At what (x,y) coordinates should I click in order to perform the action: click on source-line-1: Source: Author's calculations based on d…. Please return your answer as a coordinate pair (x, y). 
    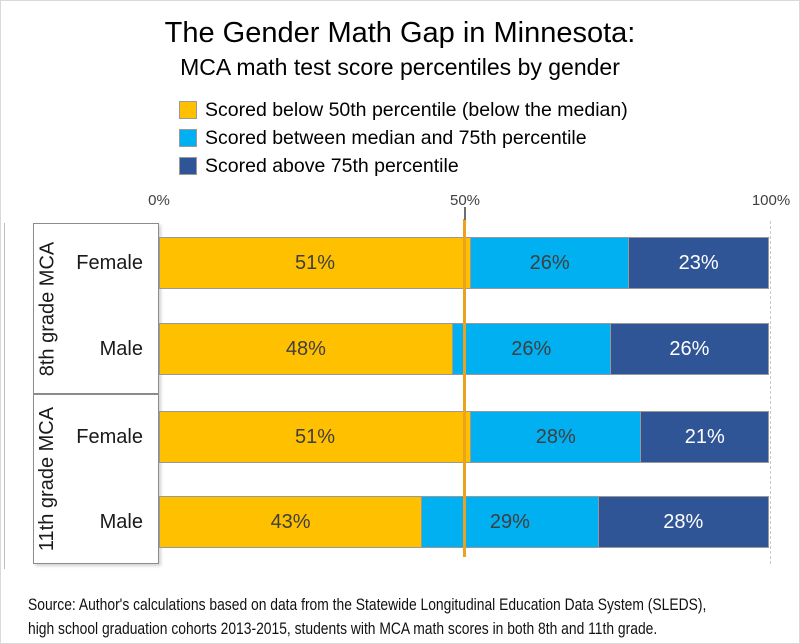
    Looking at the image, I should click on (367, 605).